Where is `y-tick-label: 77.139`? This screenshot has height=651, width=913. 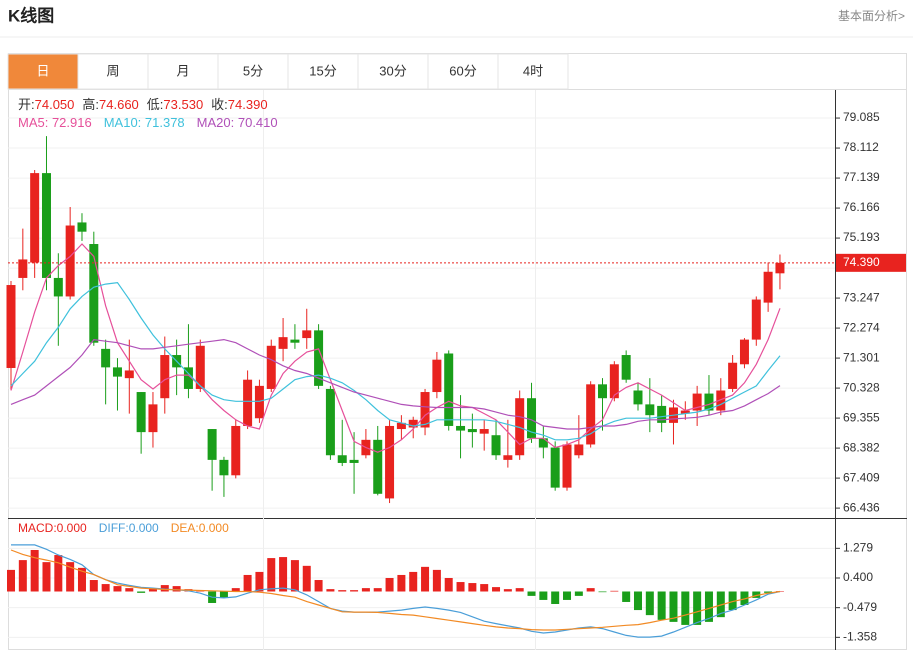
y-tick-label: 77.139 is located at coordinates (861, 177).